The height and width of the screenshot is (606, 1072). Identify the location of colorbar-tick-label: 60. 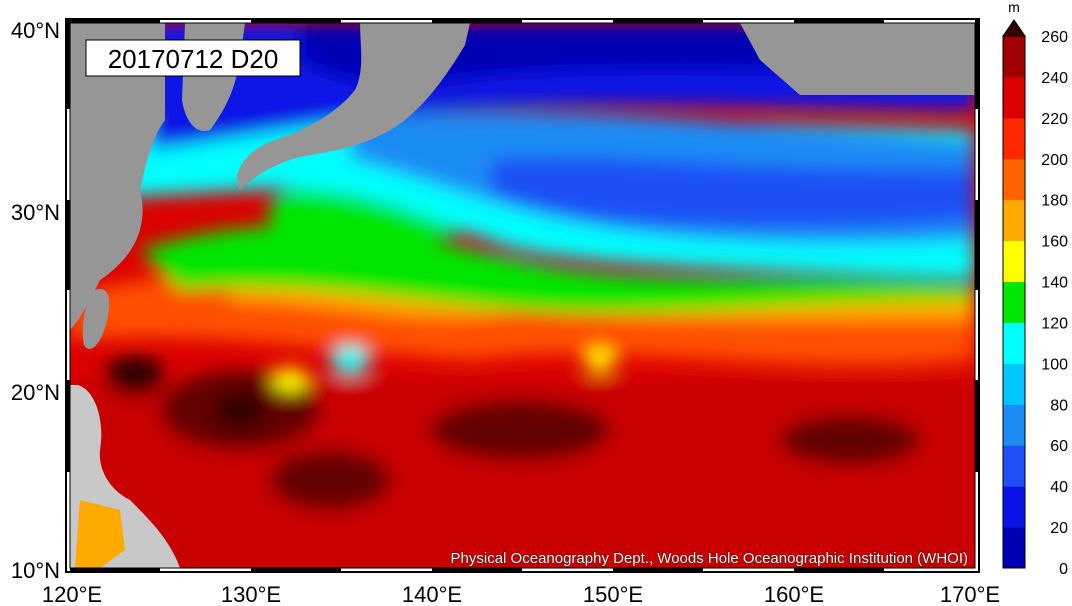
(1059, 446).